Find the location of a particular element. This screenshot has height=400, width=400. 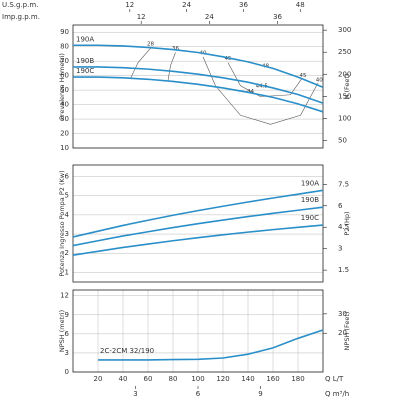

annotation: 44.5 is located at coordinates (262, 86).